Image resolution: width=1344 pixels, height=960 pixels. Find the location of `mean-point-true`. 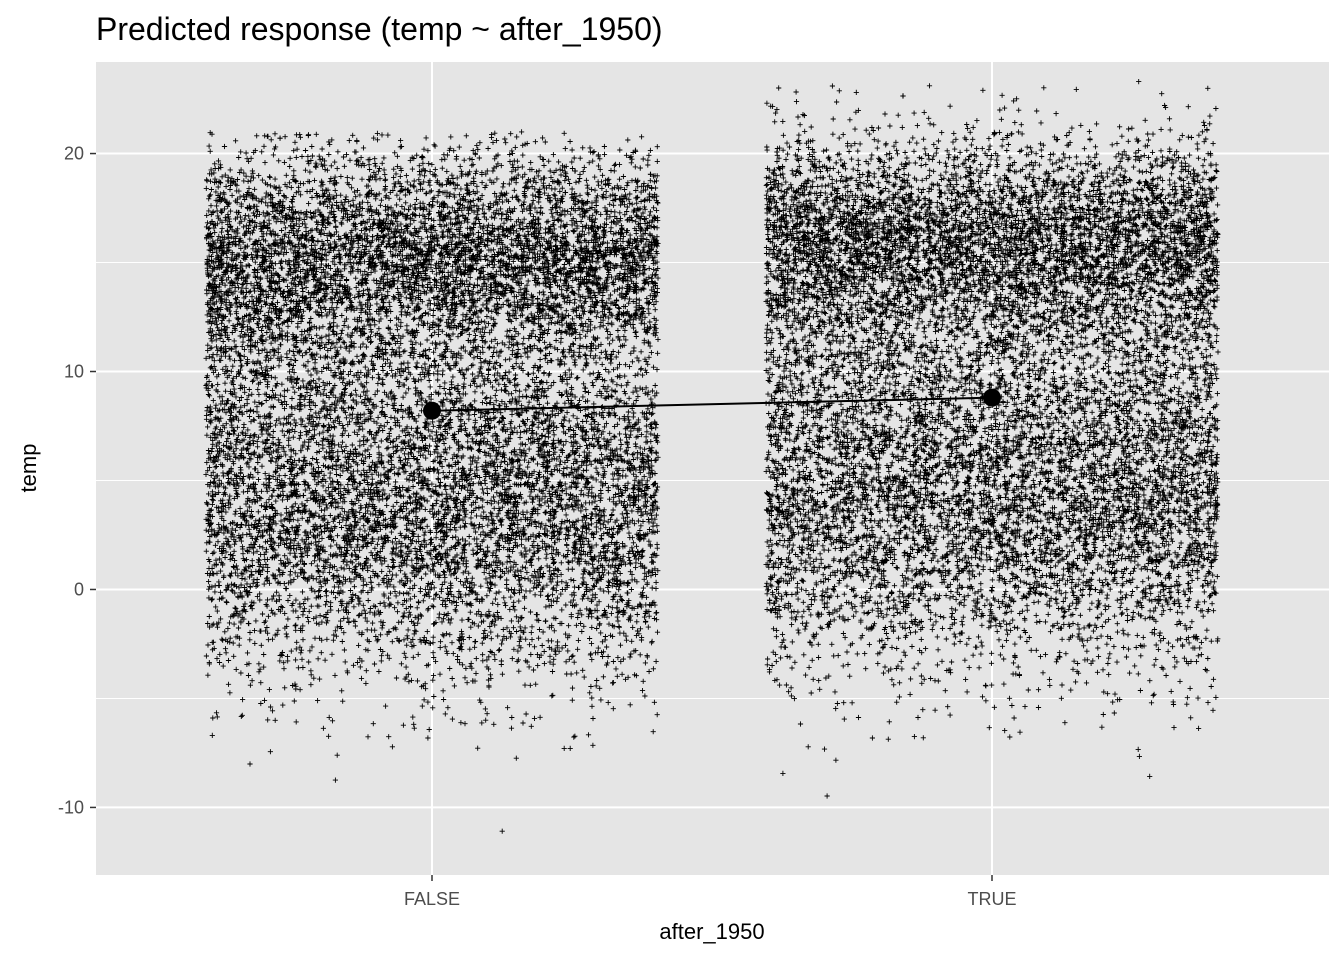

mean-point-true is located at coordinates (992, 397).